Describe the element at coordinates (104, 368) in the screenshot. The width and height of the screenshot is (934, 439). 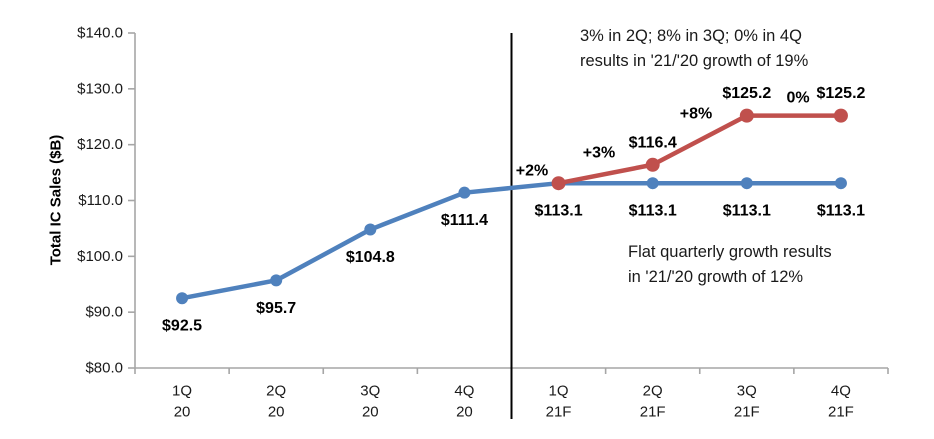
I see `y-axis-tick-label: $80.0` at that location.